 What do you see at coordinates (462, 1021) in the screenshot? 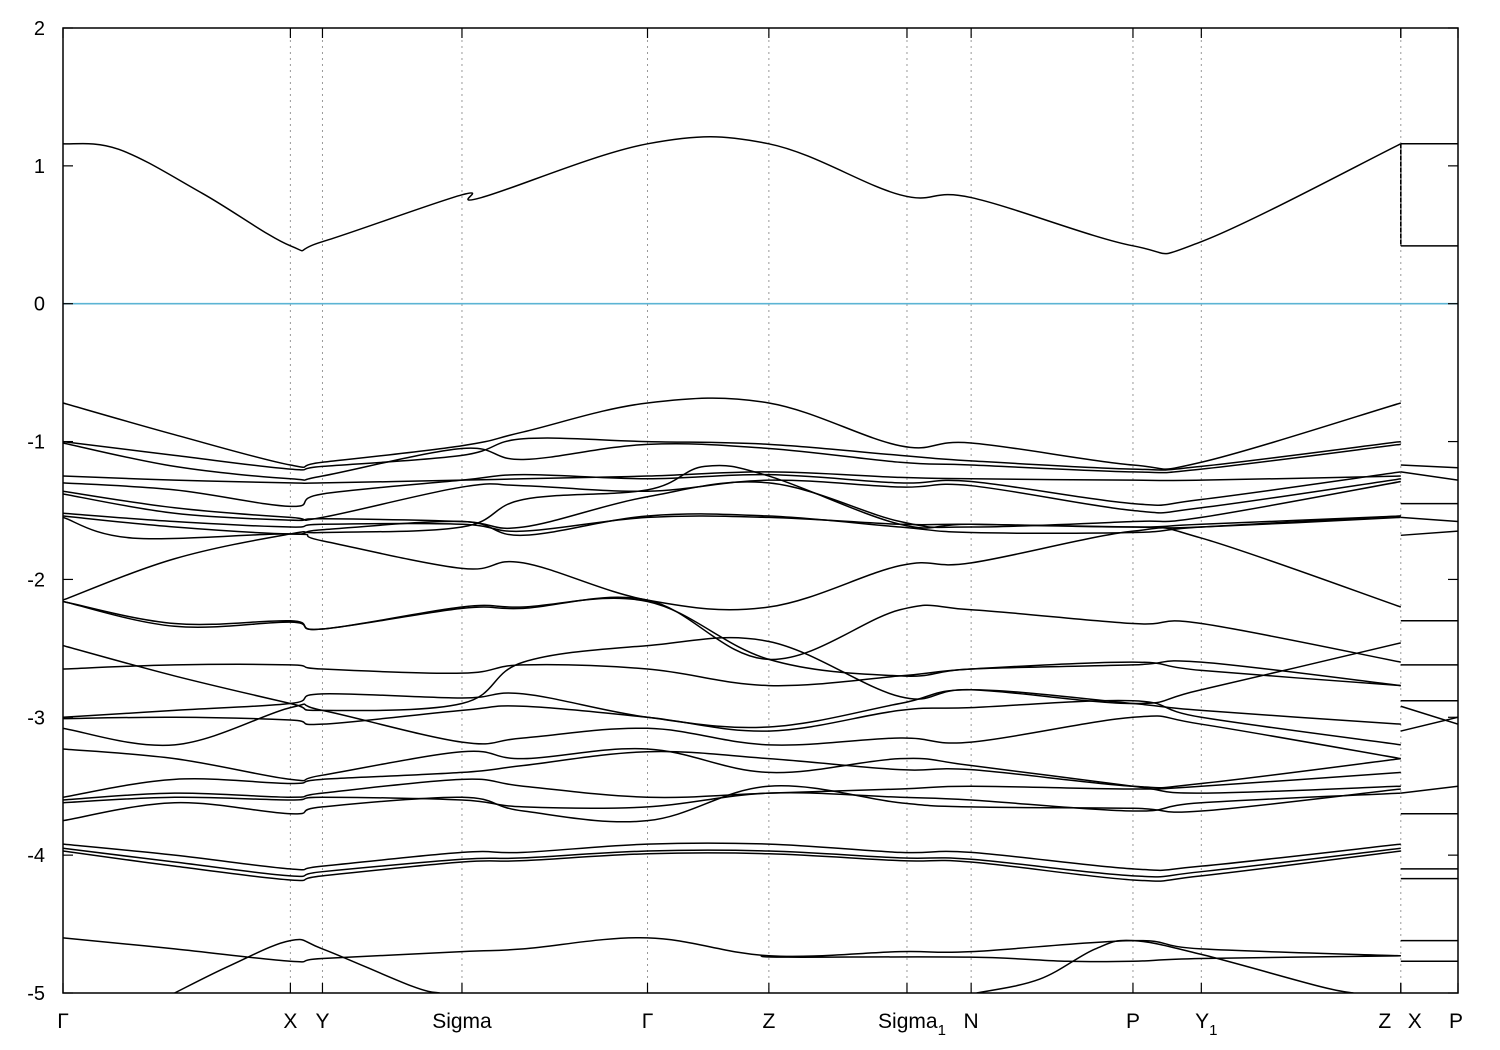
I see `x-tick-label: Sigma` at bounding box center [462, 1021].